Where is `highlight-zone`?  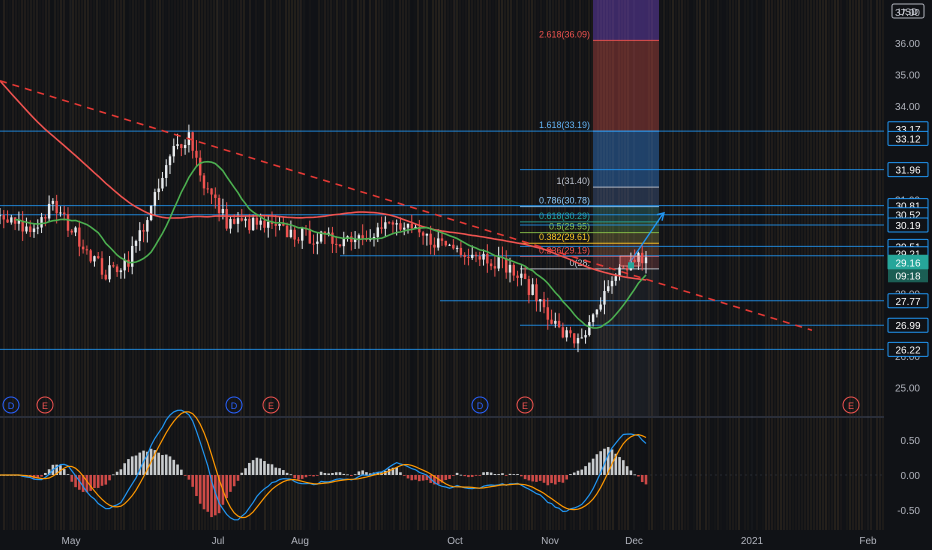
highlight-zone is located at coordinates (626, 208).